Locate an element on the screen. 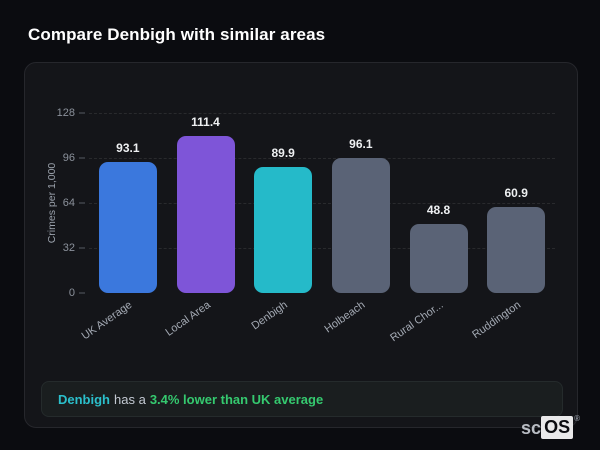  logo-suffix: OS is located at coordinates (557, 427).